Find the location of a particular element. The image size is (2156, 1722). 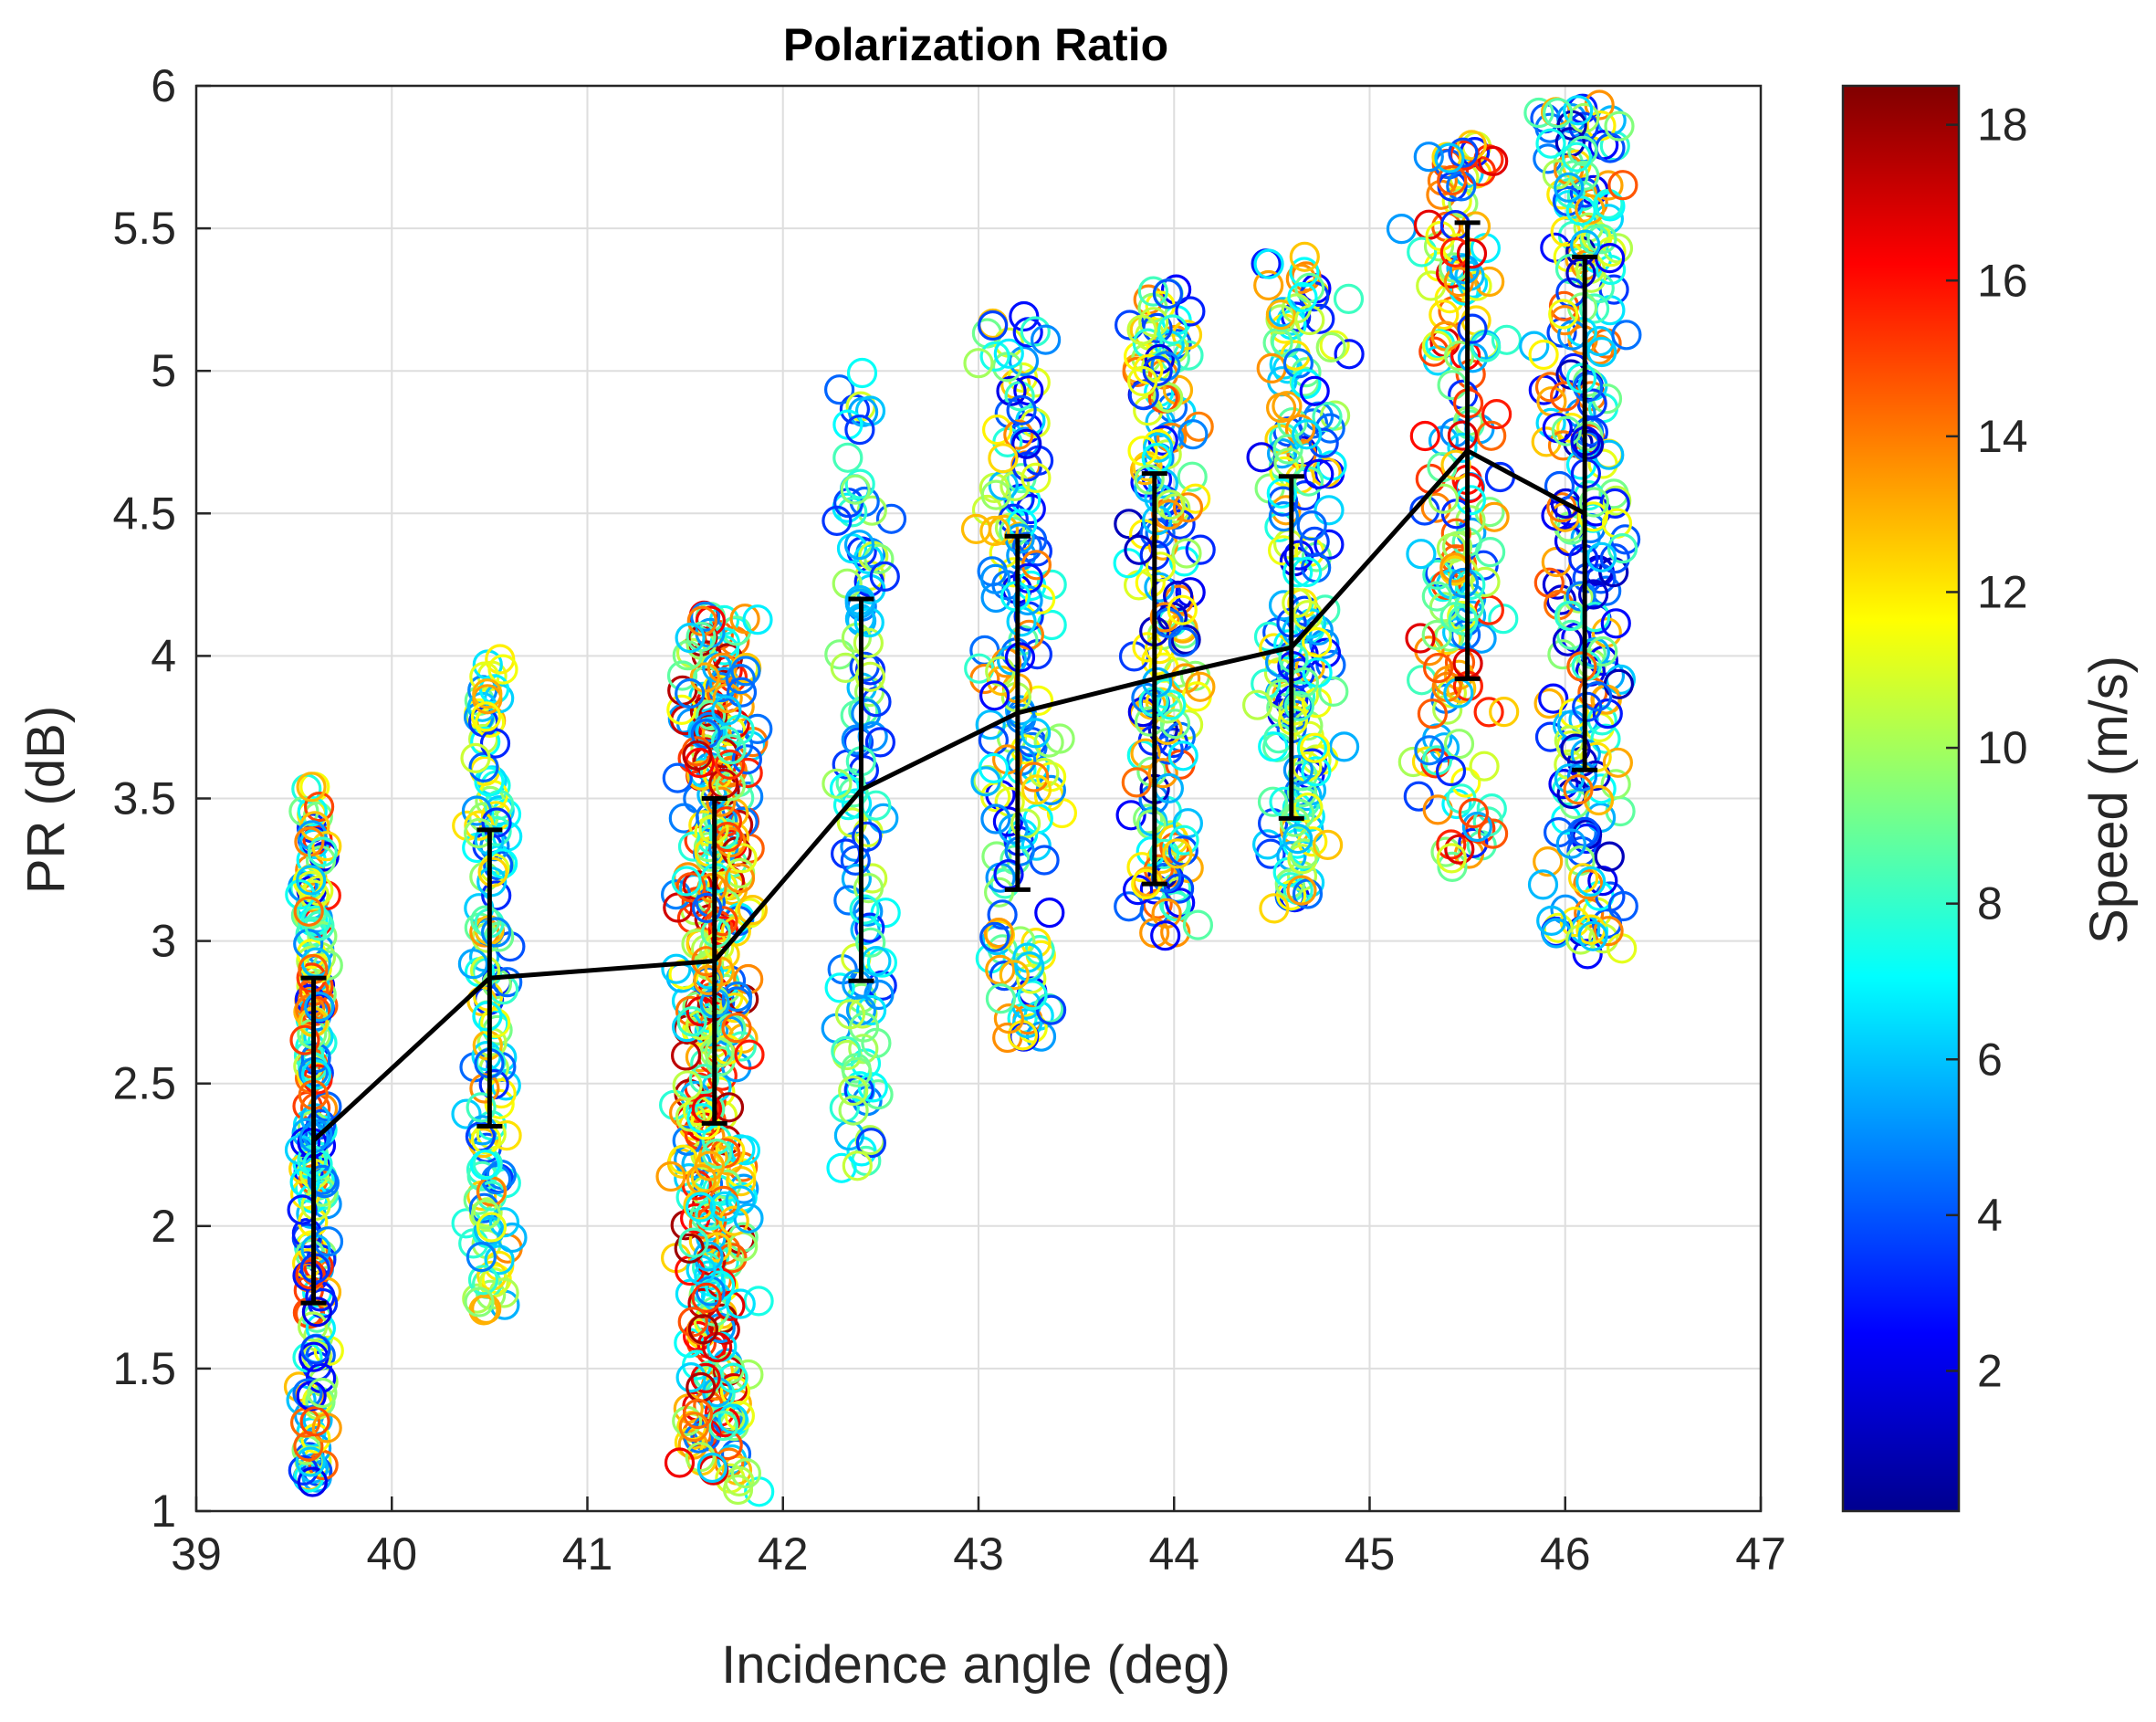

colorbar-tick-label: 8 is located at coordinates (1990, 903).